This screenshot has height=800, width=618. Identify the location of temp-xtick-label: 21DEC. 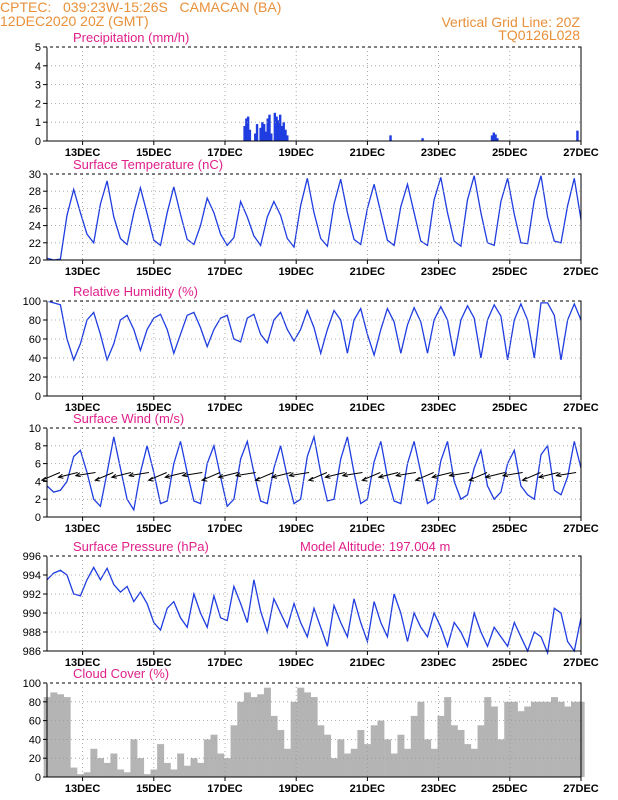
(368, 272).